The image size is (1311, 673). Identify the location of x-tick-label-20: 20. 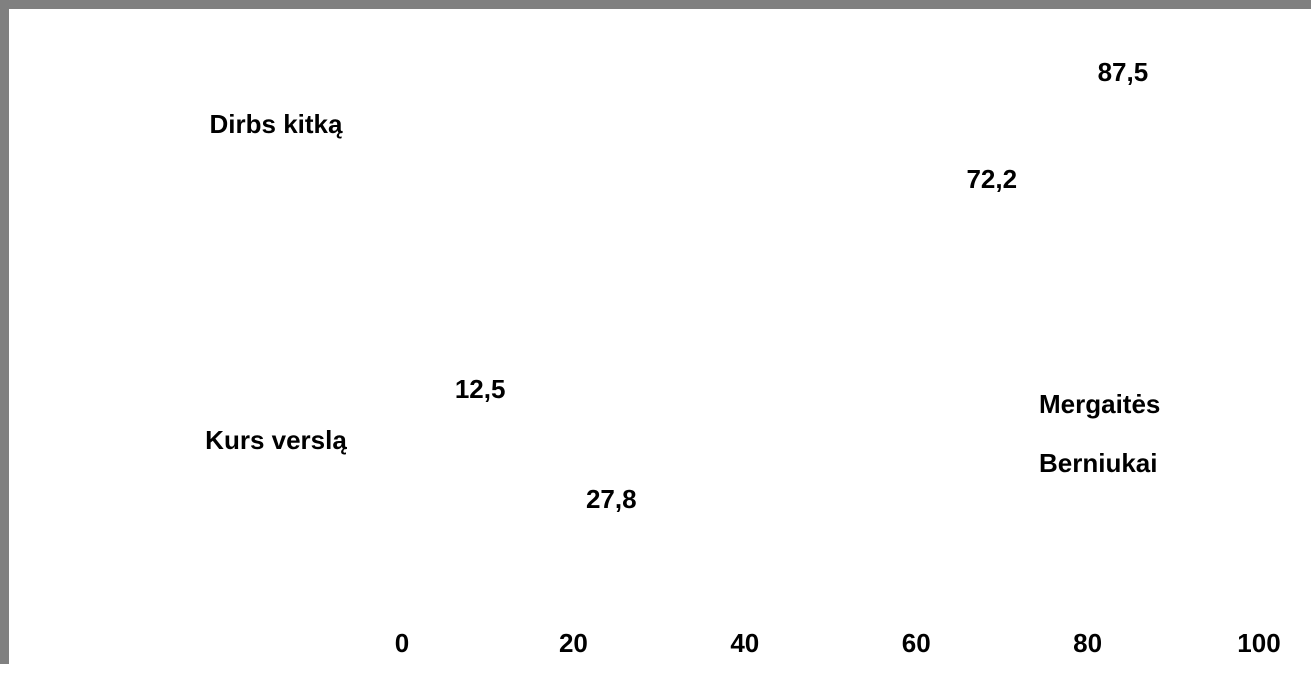
(573, 643).